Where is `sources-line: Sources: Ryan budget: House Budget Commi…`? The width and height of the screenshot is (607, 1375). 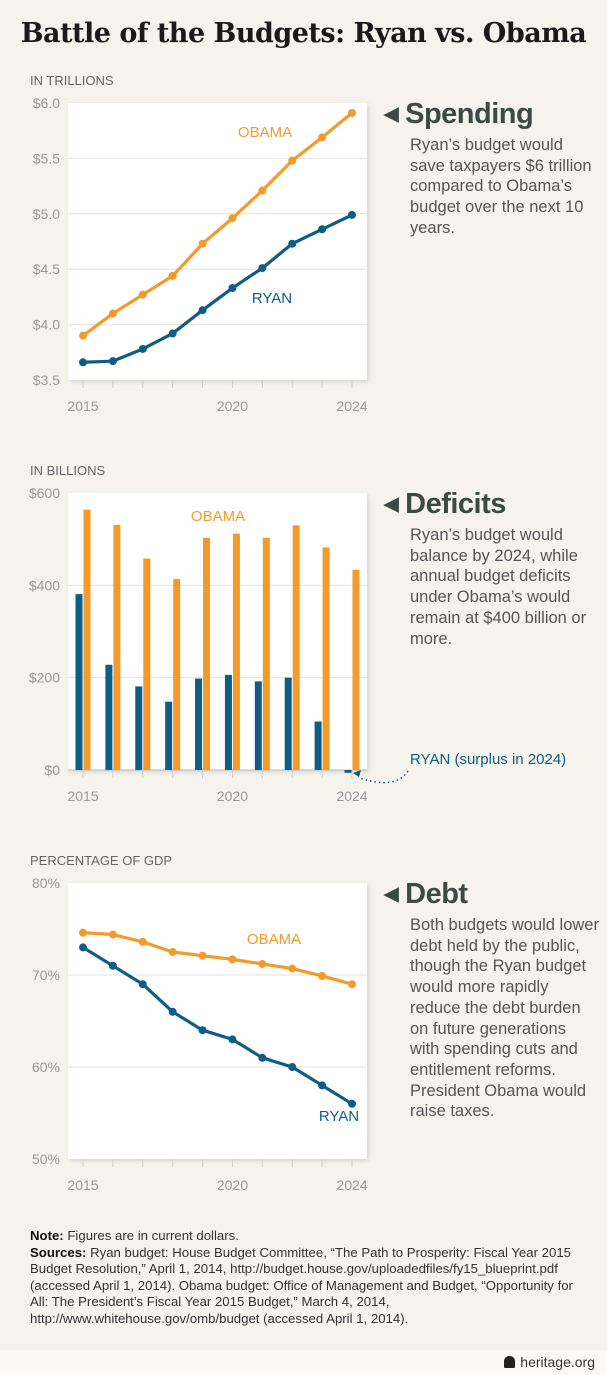 sources-line: Sources: Ryan budget: House Budget Commi… is located at coordinates (310, 1286).